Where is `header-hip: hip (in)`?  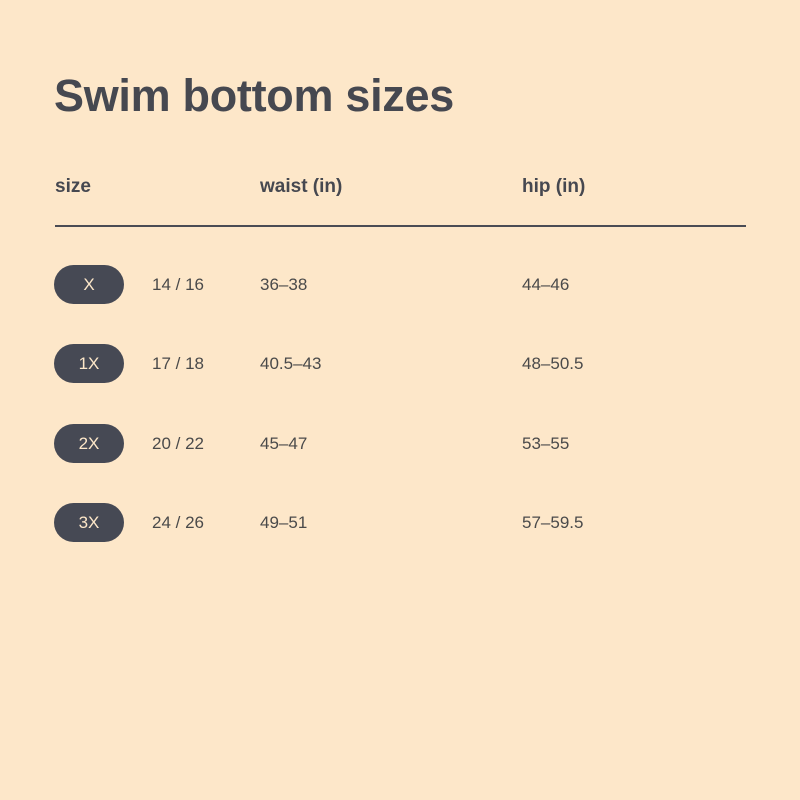 header-hip: hip (in) is located at coordinates (554, 186).